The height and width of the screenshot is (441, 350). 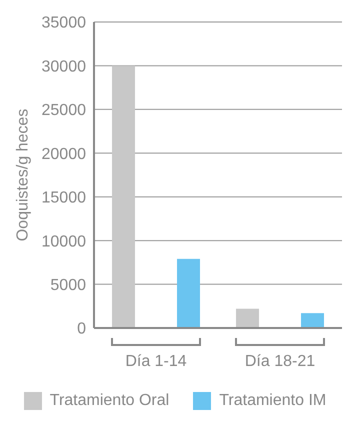 I want to click on y-tick-label: 35000, so click(x=64, y=23).